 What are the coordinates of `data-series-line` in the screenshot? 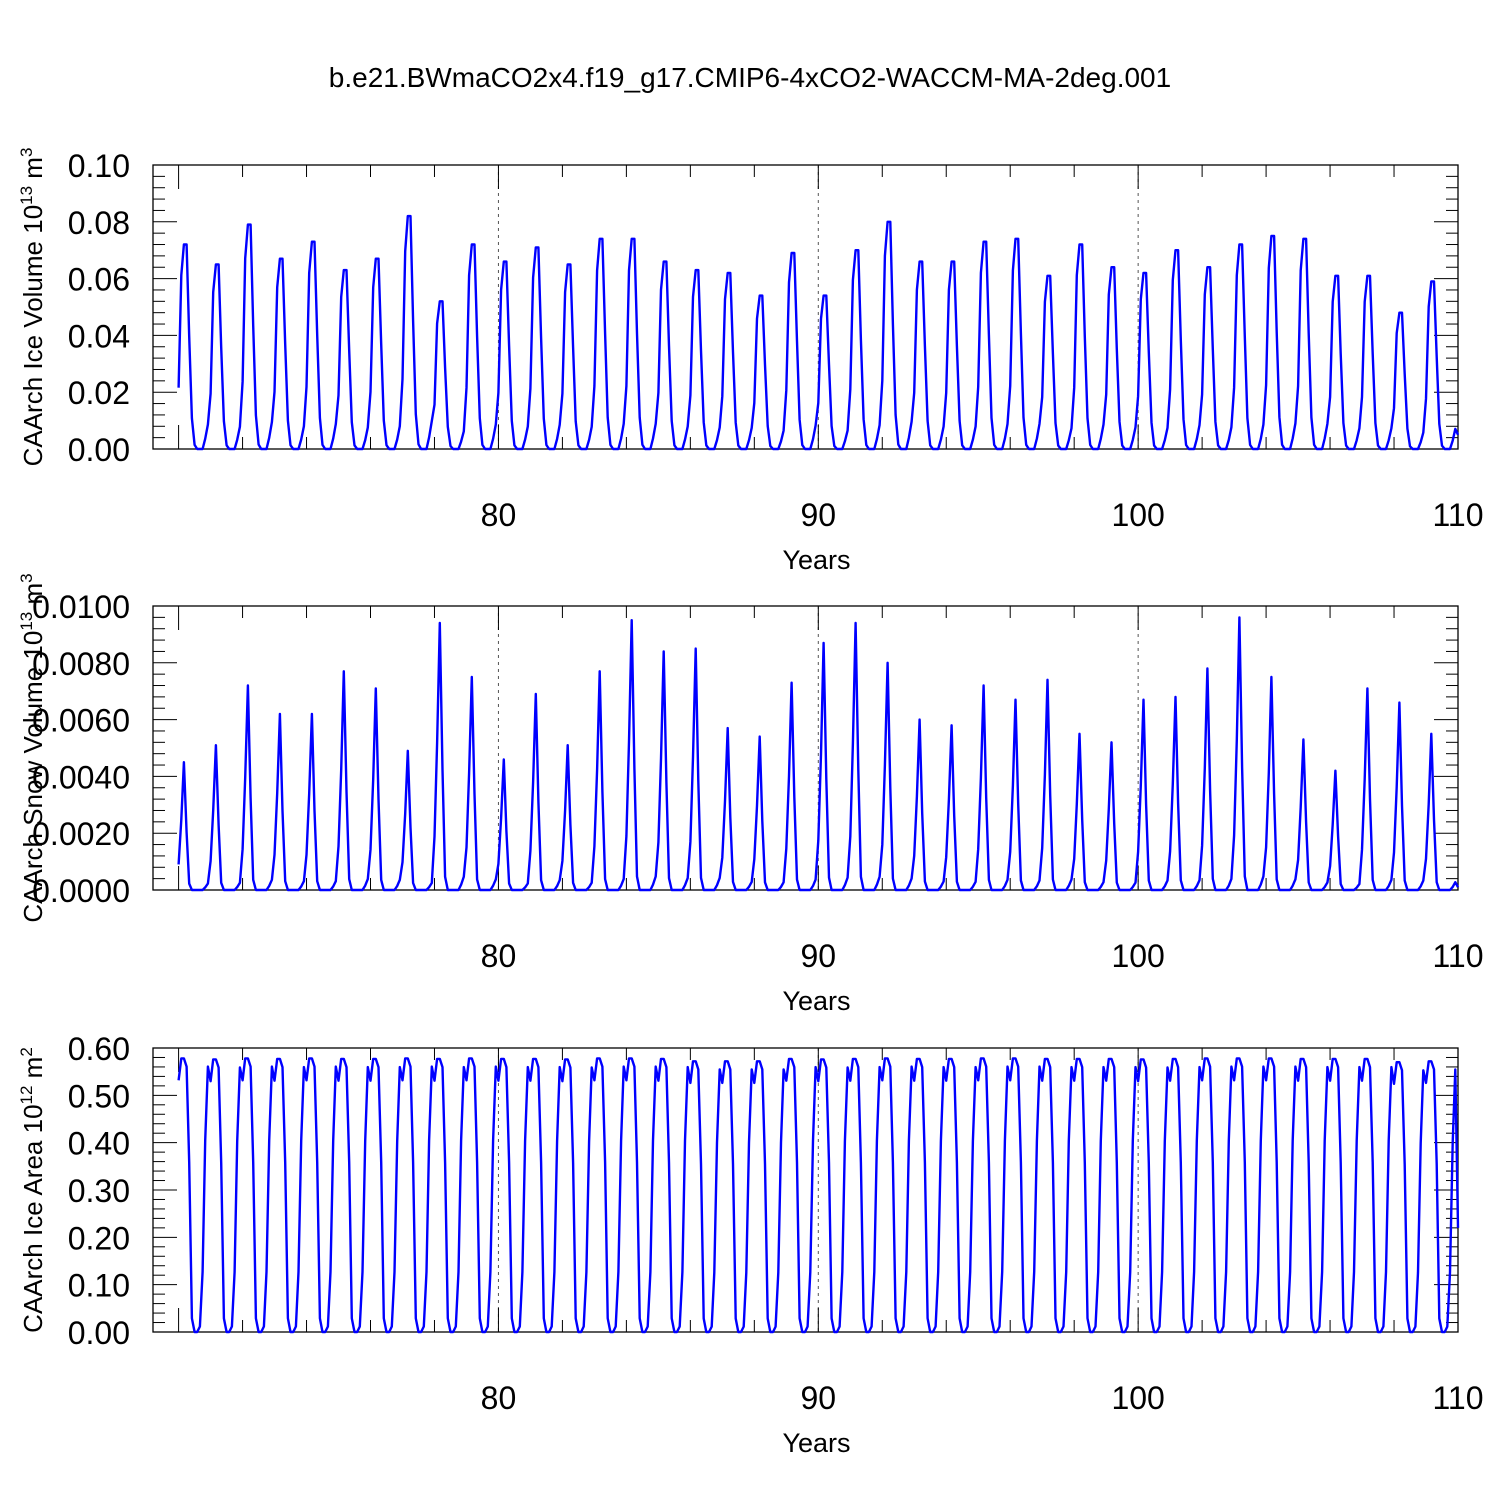 It's located at (818, 332).